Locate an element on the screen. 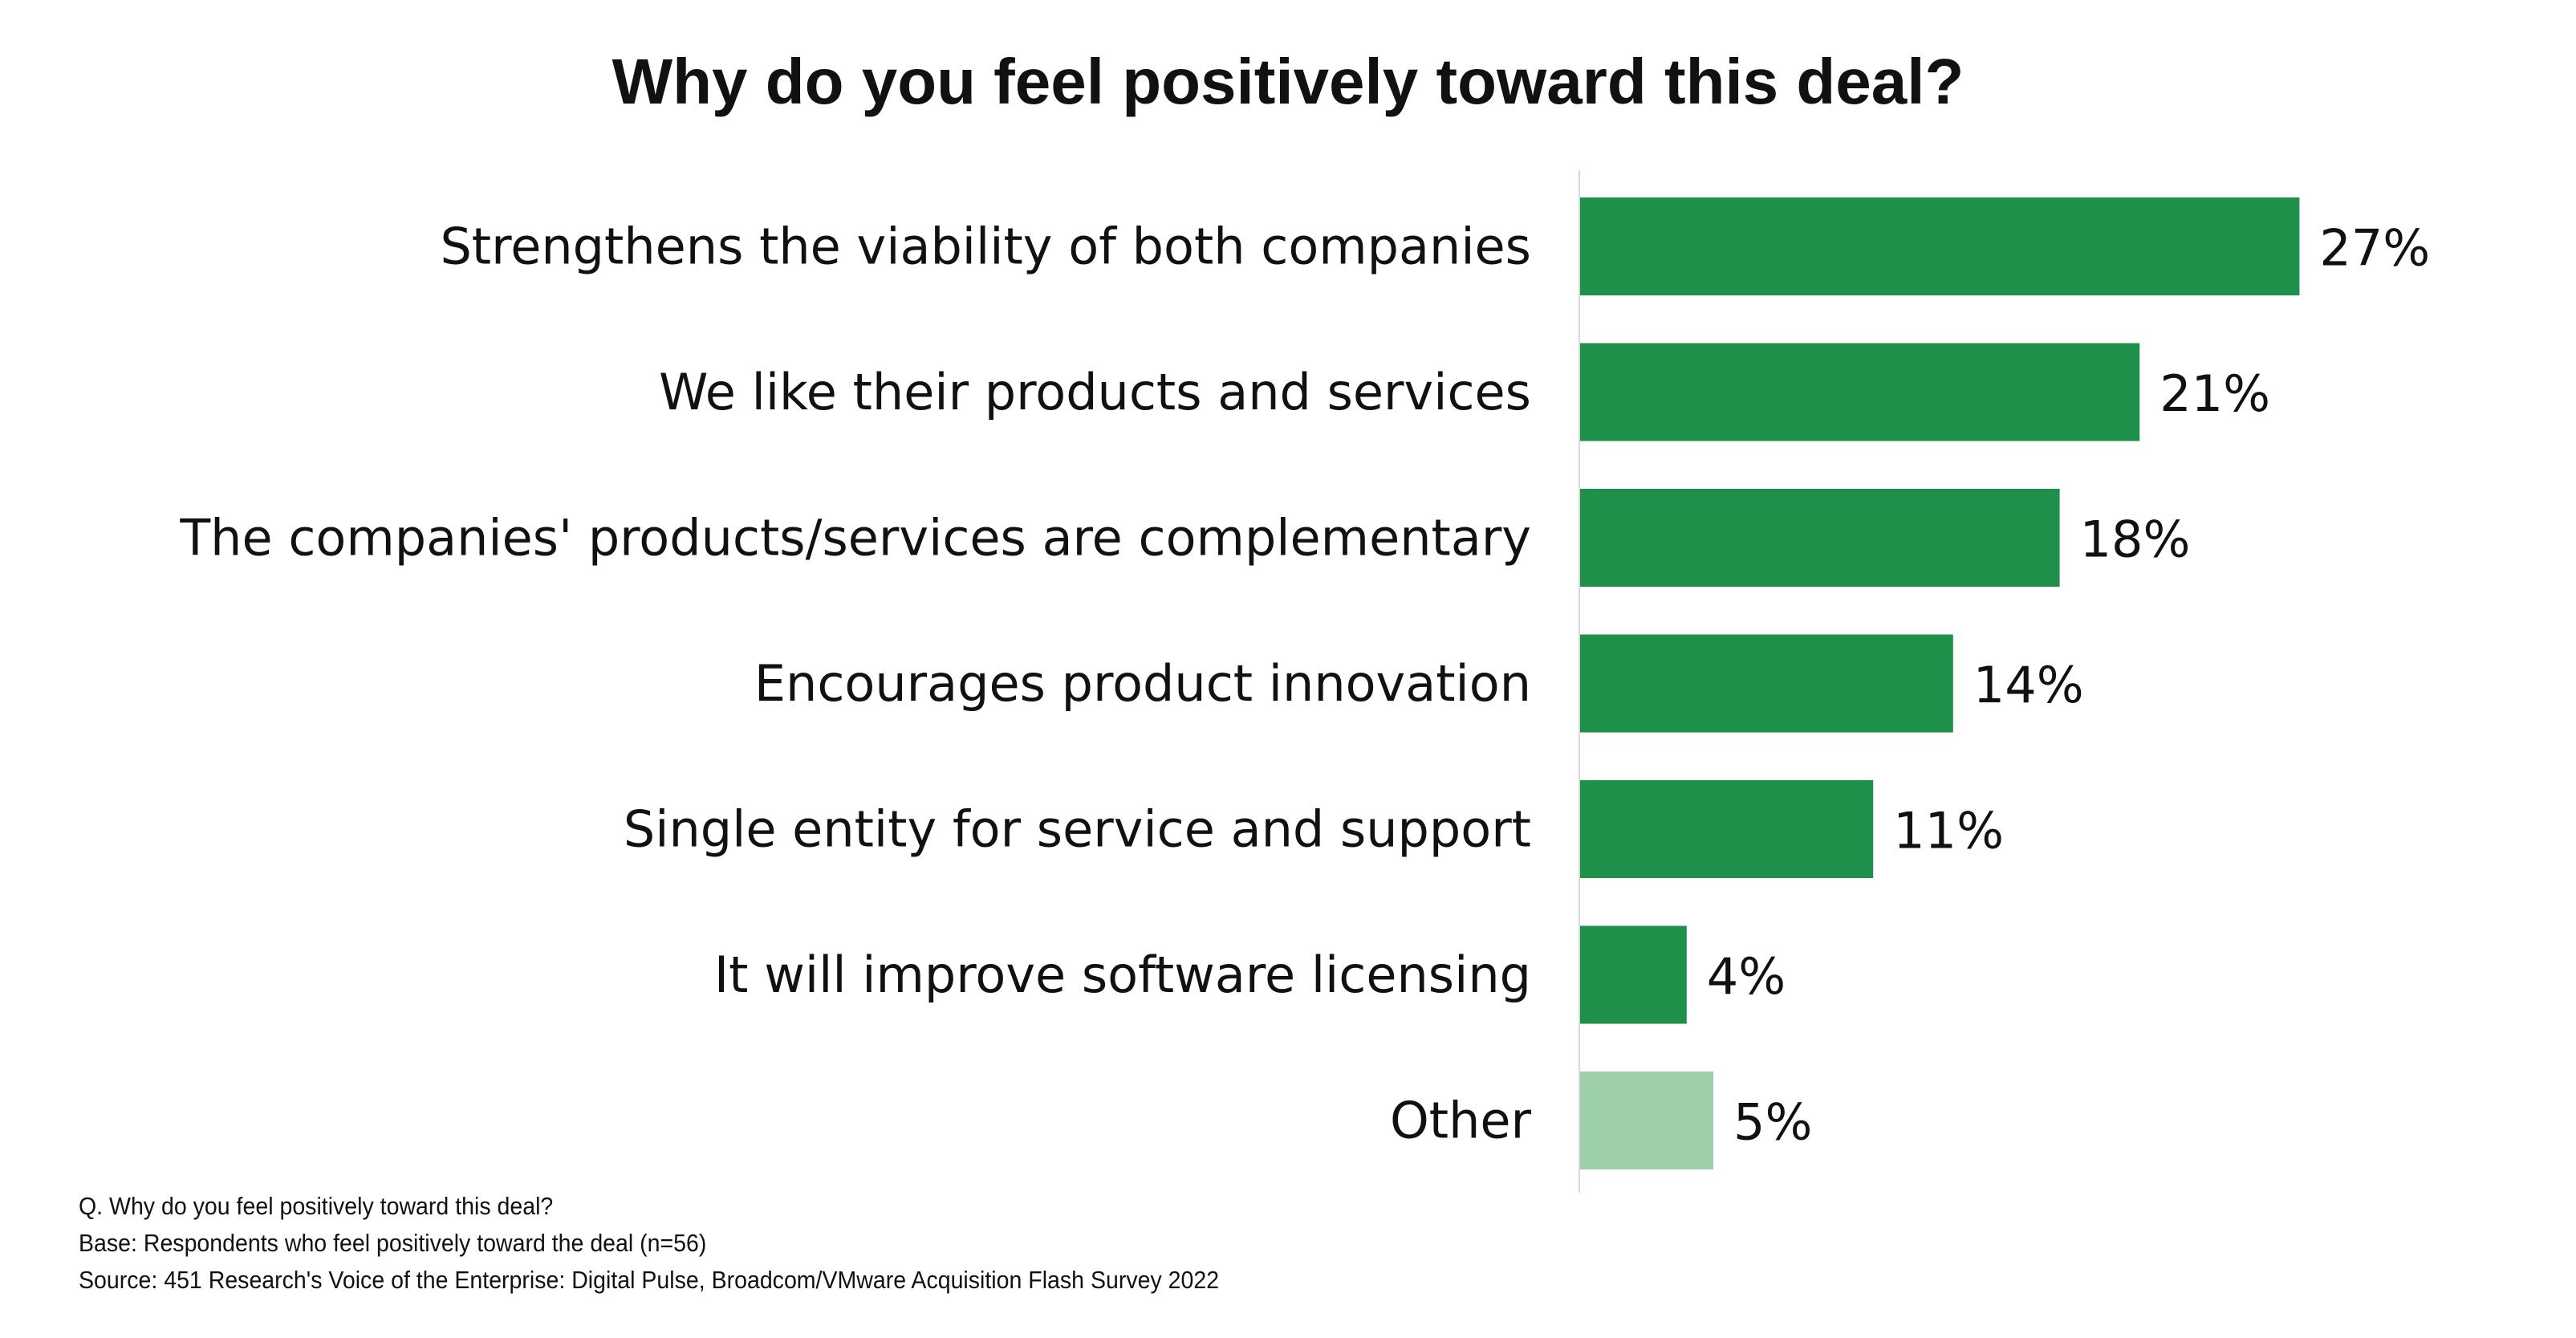 The image size is (2576, 1338). value-label-2: 18% is located at coordinates (2135, 539).